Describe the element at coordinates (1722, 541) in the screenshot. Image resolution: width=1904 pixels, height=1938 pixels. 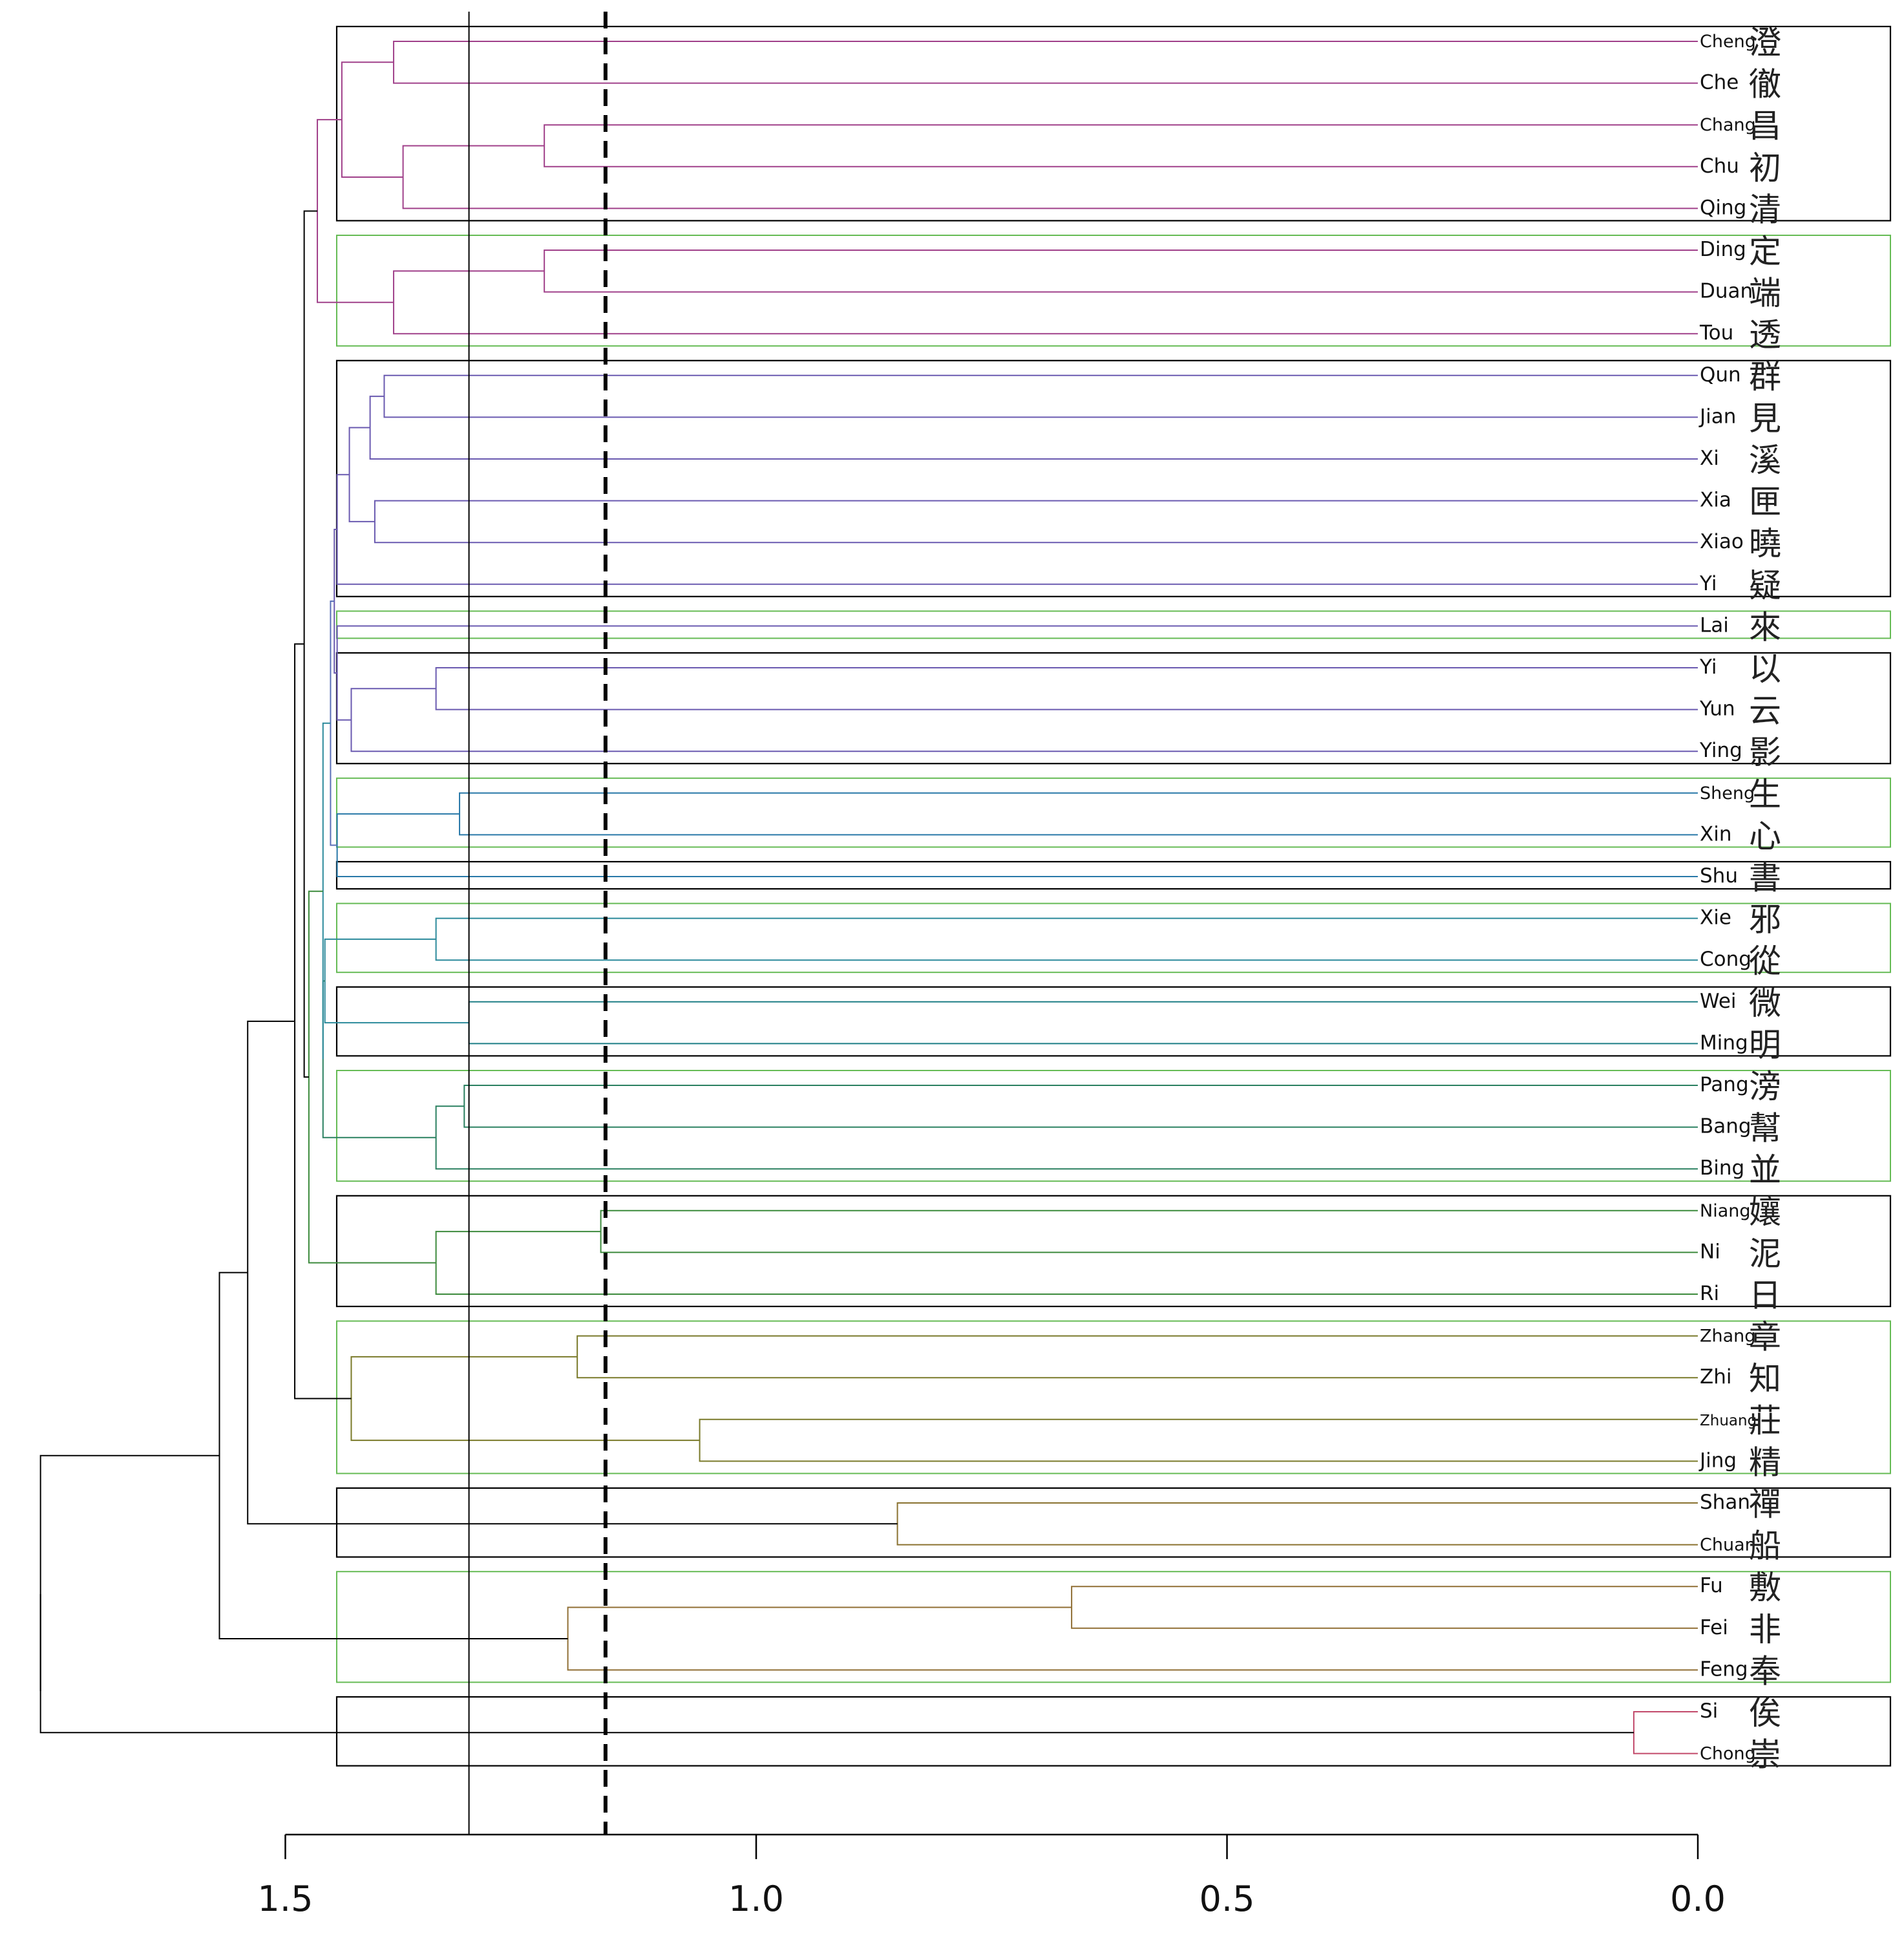
I see `leaf-label-12: Xiao` at that location.